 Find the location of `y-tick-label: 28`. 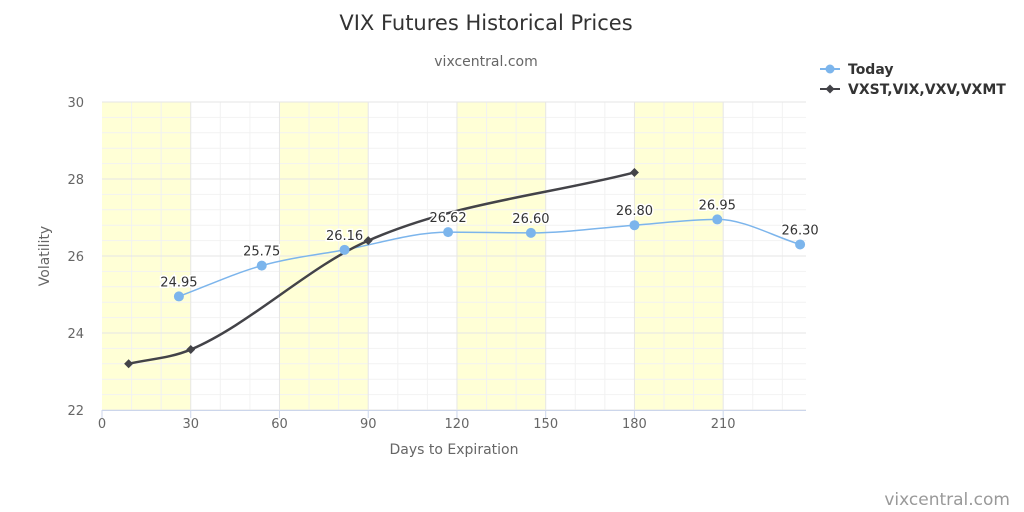

y-tick-label: 28 is located at coordinates (75, 180).